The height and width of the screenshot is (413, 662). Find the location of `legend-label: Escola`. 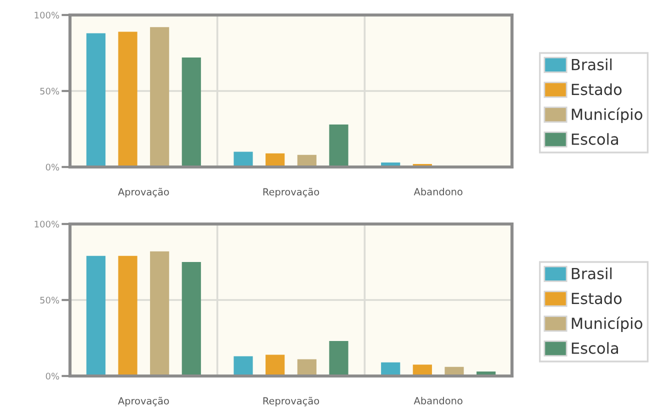

legend-label: Escola is located at coordinates (595, 139).